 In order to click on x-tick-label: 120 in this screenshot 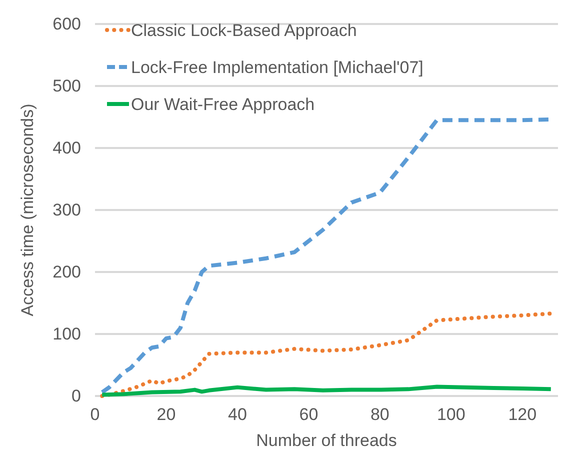, I will do `click(522, 414)`.